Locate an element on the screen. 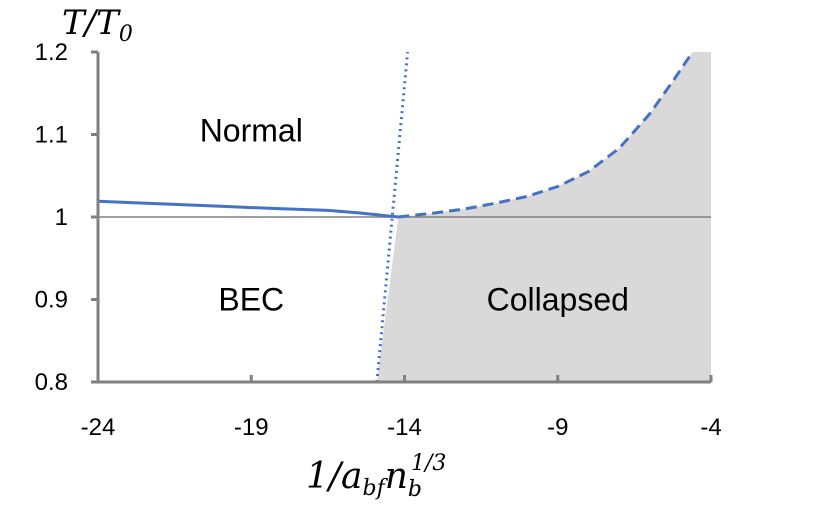  y-tick-label: 1.1 is located at coordinates (51, 135).